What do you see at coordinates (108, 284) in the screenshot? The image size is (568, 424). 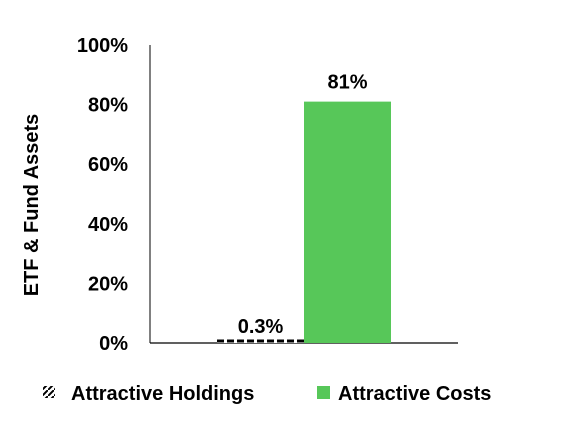 I see `y-tick-label: 20%` at bounding box center [108, 284].